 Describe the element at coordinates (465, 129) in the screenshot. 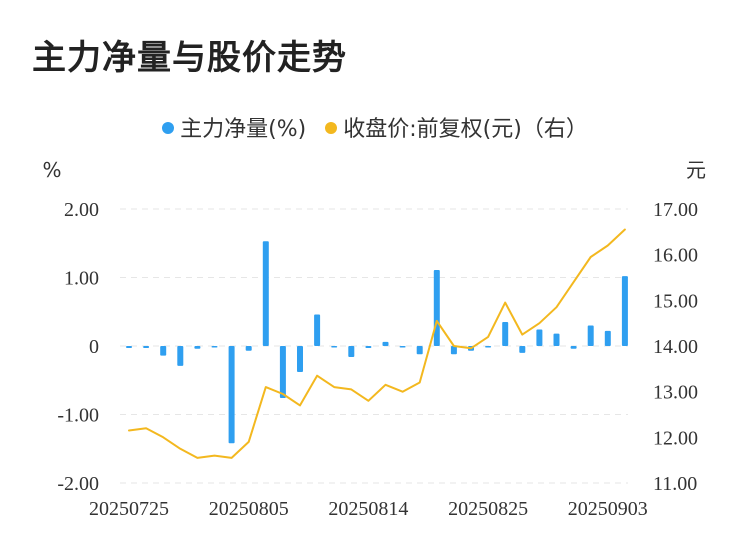

I see `legend-line-label: 收盘价:前复权(元)（右）` at that location.